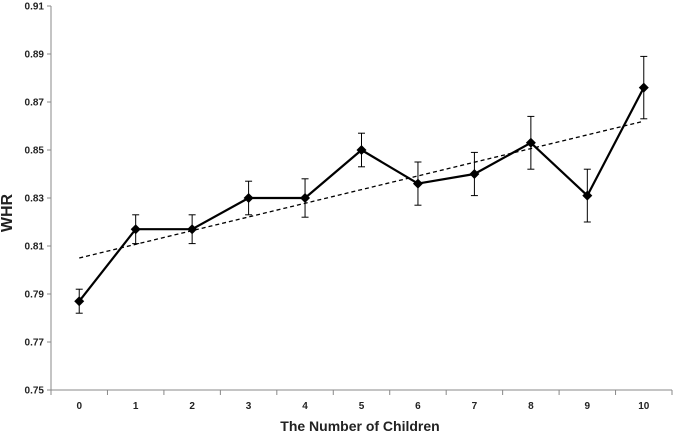 Image resolution: width=675 pixels, height=437 pixels. I want to click on y-ticks: 0.75 0.77 0.79 0.81 0.83 0.85 0.87 0.89 0.91, so click(38, 199).